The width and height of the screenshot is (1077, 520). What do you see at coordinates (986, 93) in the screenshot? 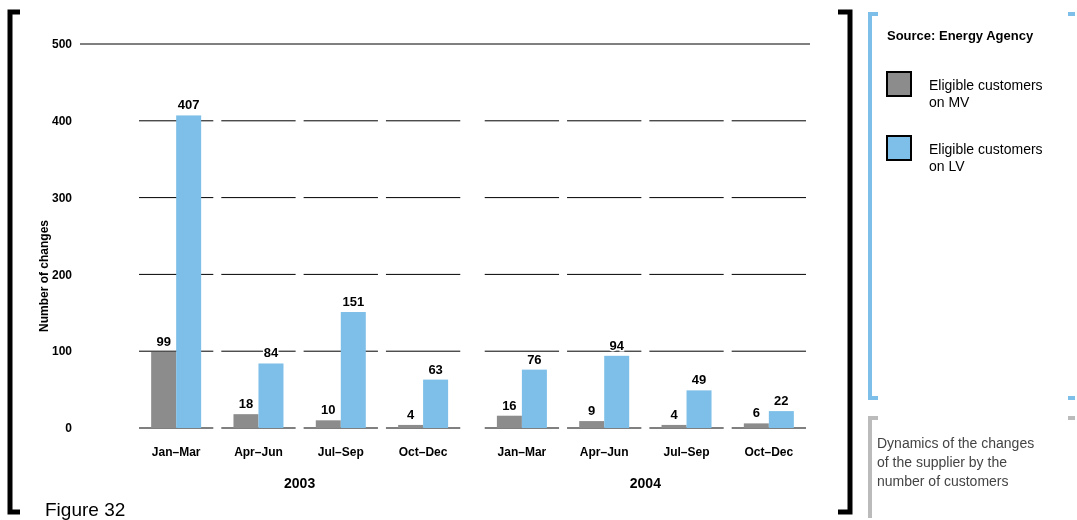
I see `legend-label: Eligible customers on MV` at bounding box center [986, 93].